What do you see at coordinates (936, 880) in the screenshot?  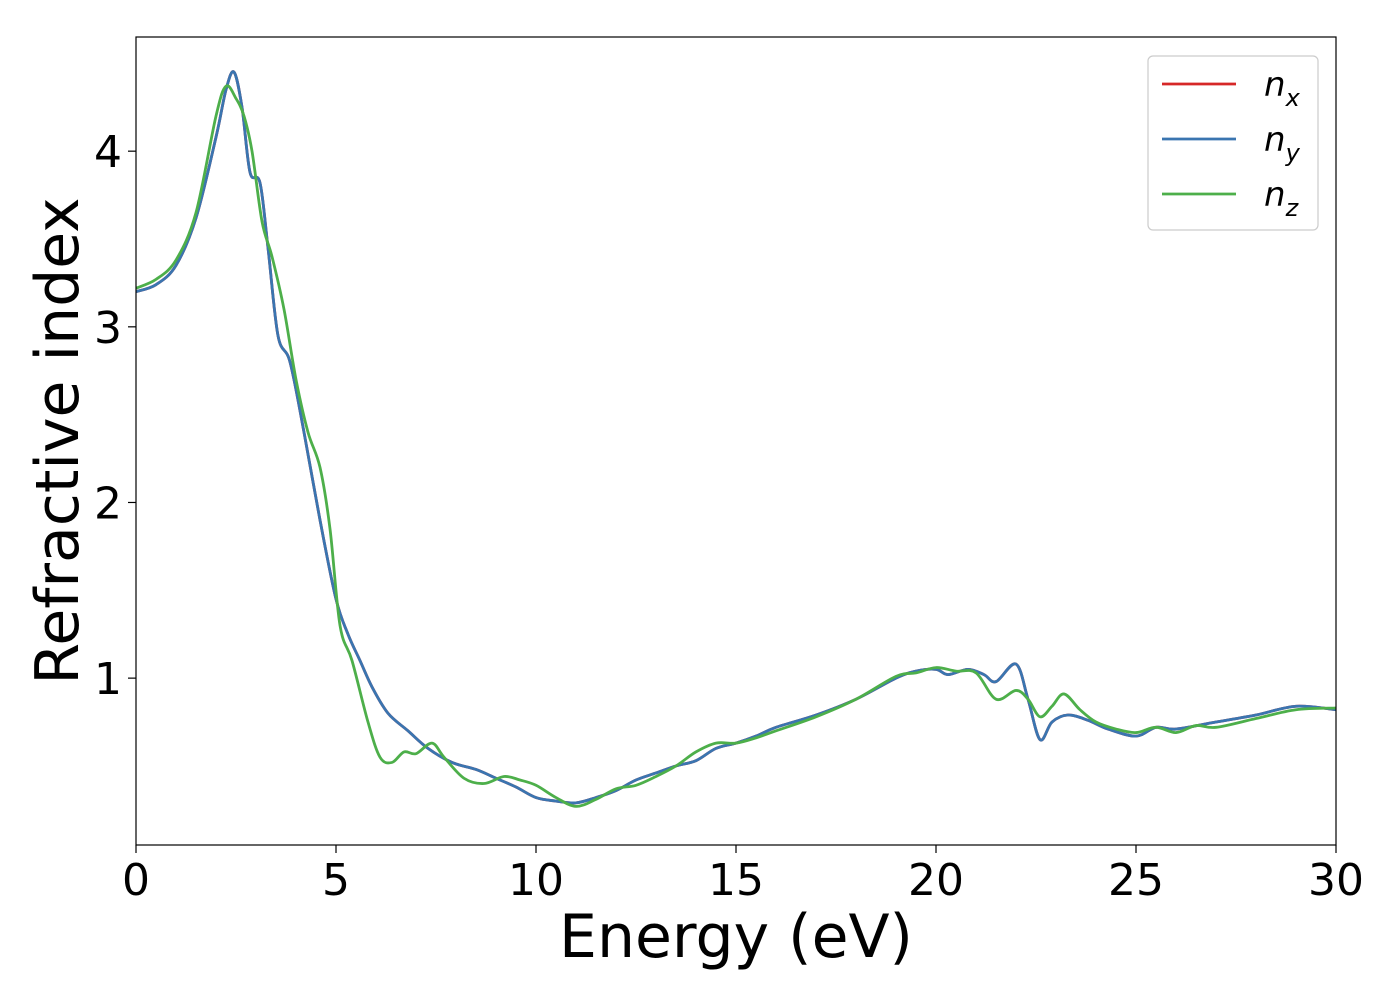 I see `x-tick-label: 20` at bounding box center [936, 880].